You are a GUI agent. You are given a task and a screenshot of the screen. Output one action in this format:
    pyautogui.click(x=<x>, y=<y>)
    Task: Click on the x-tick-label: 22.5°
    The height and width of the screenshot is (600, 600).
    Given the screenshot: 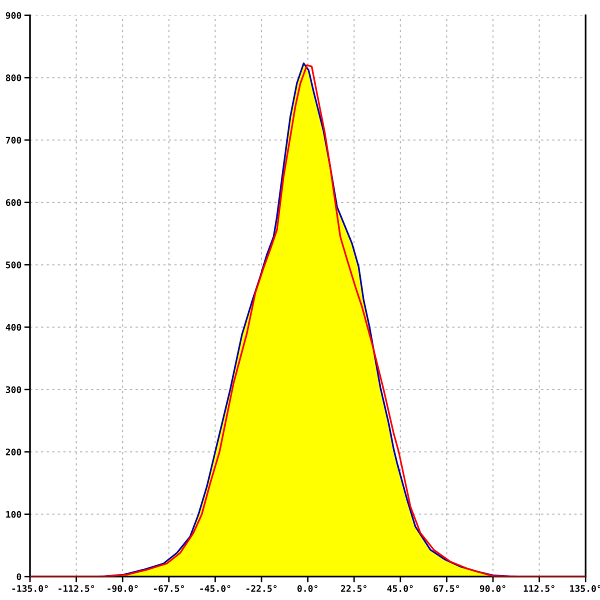 What is the action you would take?
    pyautogui.click(x=353, y=588)
    